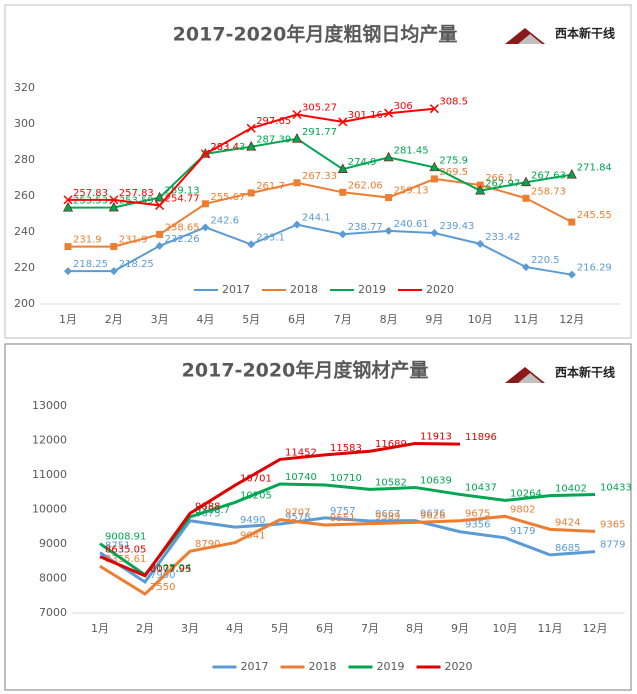  Describe the element at coordinates (526, 493) in the screenshot. I see `data-label: 10264` at that location.